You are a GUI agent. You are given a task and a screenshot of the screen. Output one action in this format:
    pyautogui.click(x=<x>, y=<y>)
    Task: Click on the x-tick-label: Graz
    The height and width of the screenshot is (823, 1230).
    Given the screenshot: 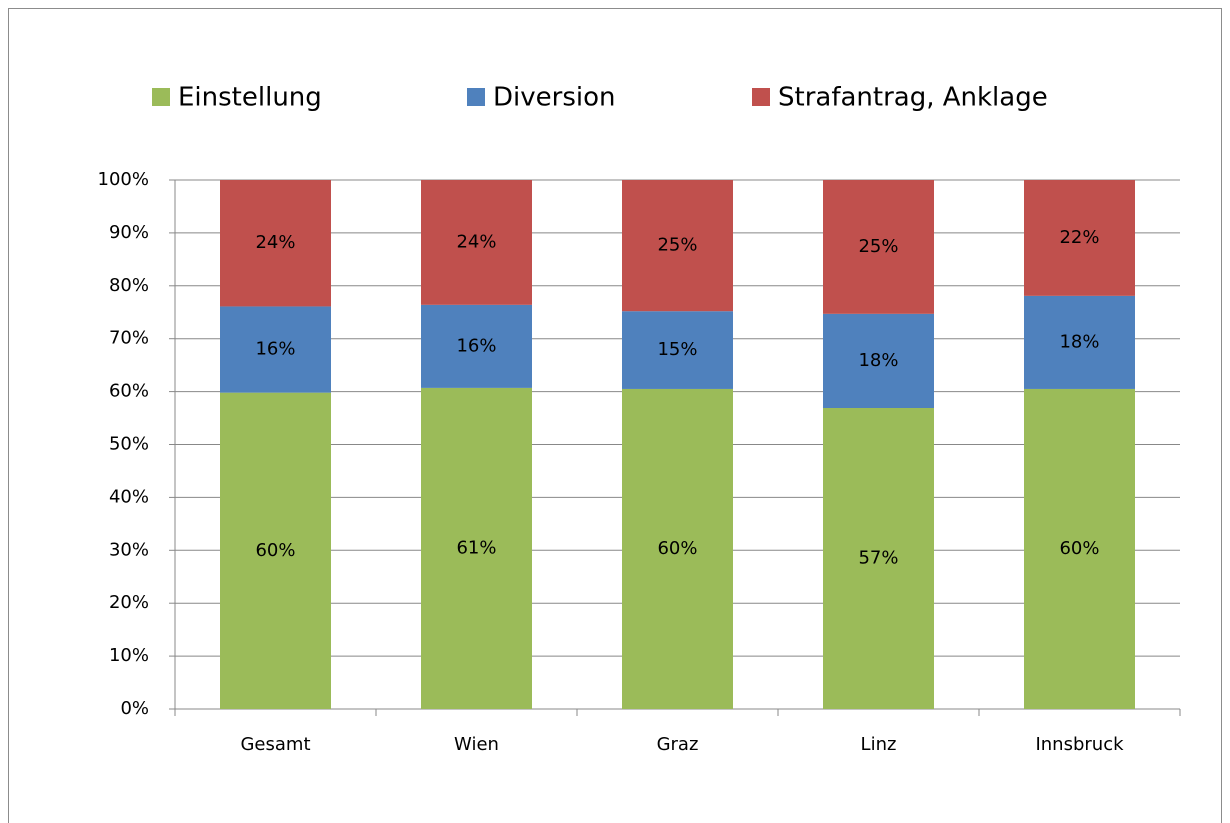 What is the action you would take?
    pyautogui.click(x=678, y=744)
    